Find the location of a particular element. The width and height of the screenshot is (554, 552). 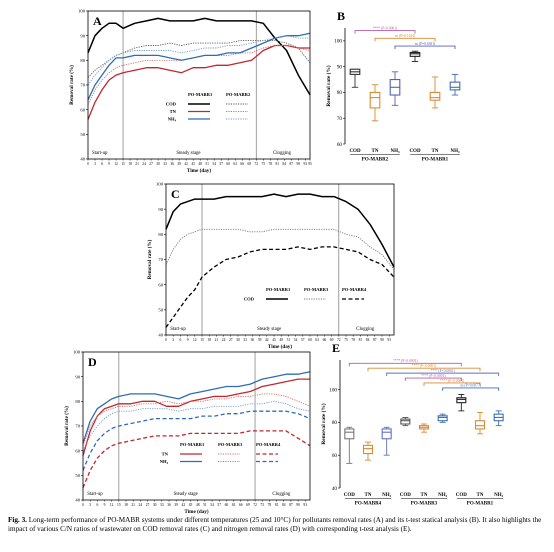

x-tick-label: 51 is located at coordinates (205, 505).